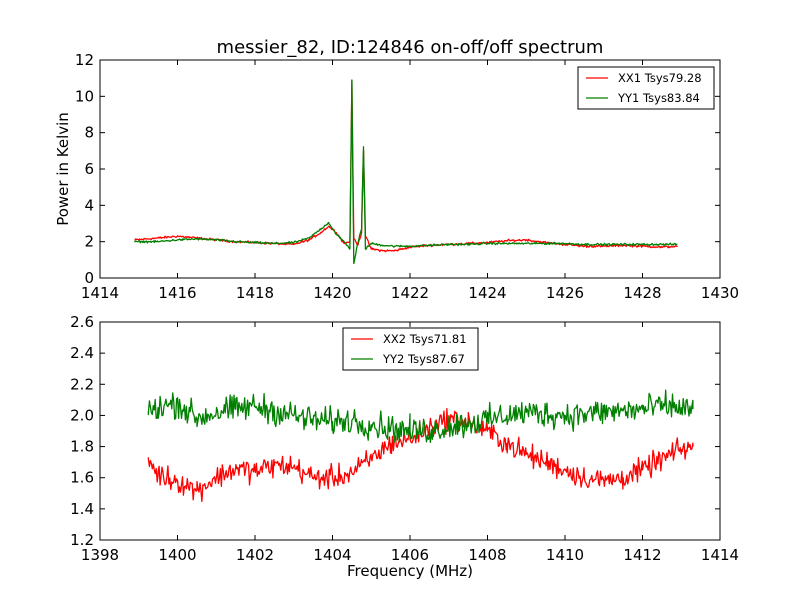 The width and height of the screenshot is (800, 600). Describe the element at coordinates (410, 293) in the screenshot. I see `x-tick-label: 1422` at that location.